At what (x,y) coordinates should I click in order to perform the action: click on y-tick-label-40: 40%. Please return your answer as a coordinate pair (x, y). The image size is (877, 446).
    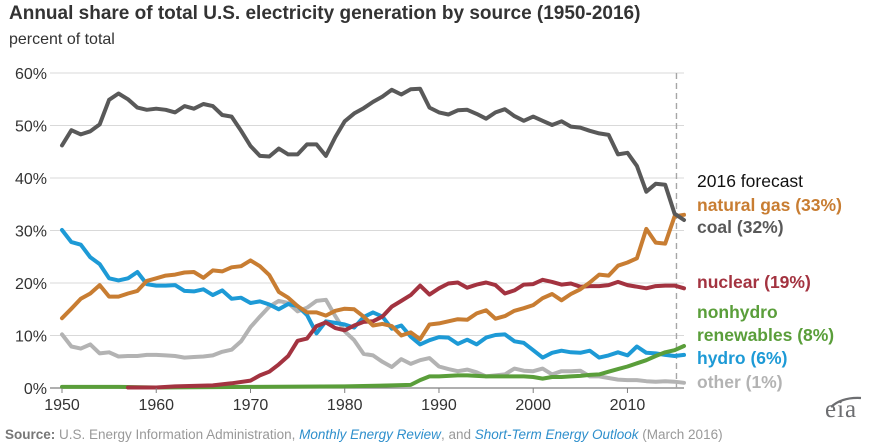
    Looking at the image, I should click on (31, 179).